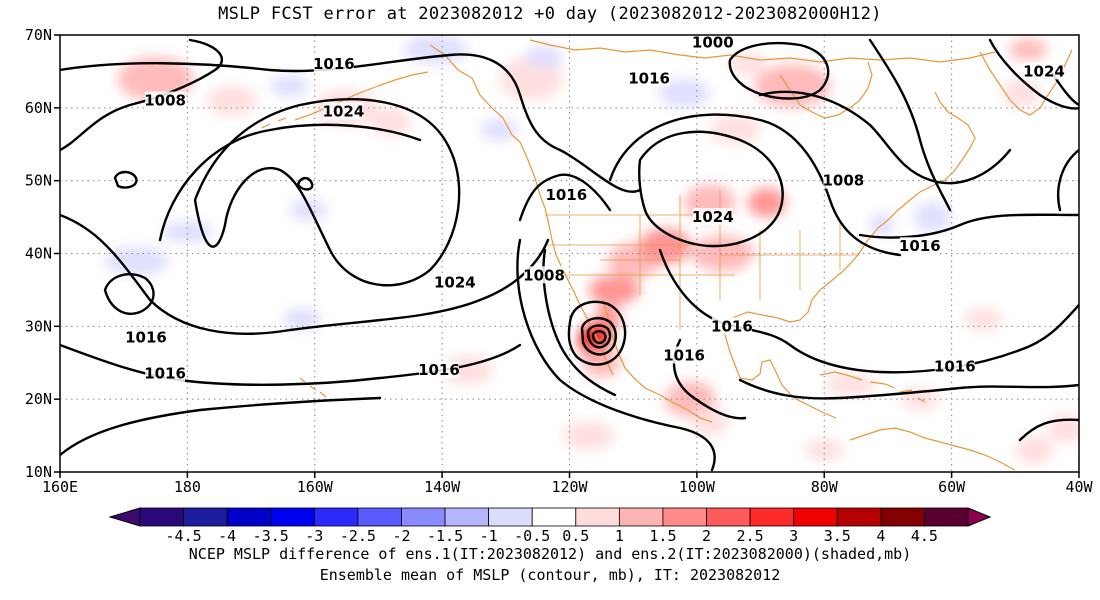 The width and height of the screenshot is (1100, 600). What do you see at coordinates (125, 179) in the screenshot?
I see `contour-small-low-west` at bounding box center [125, 179].